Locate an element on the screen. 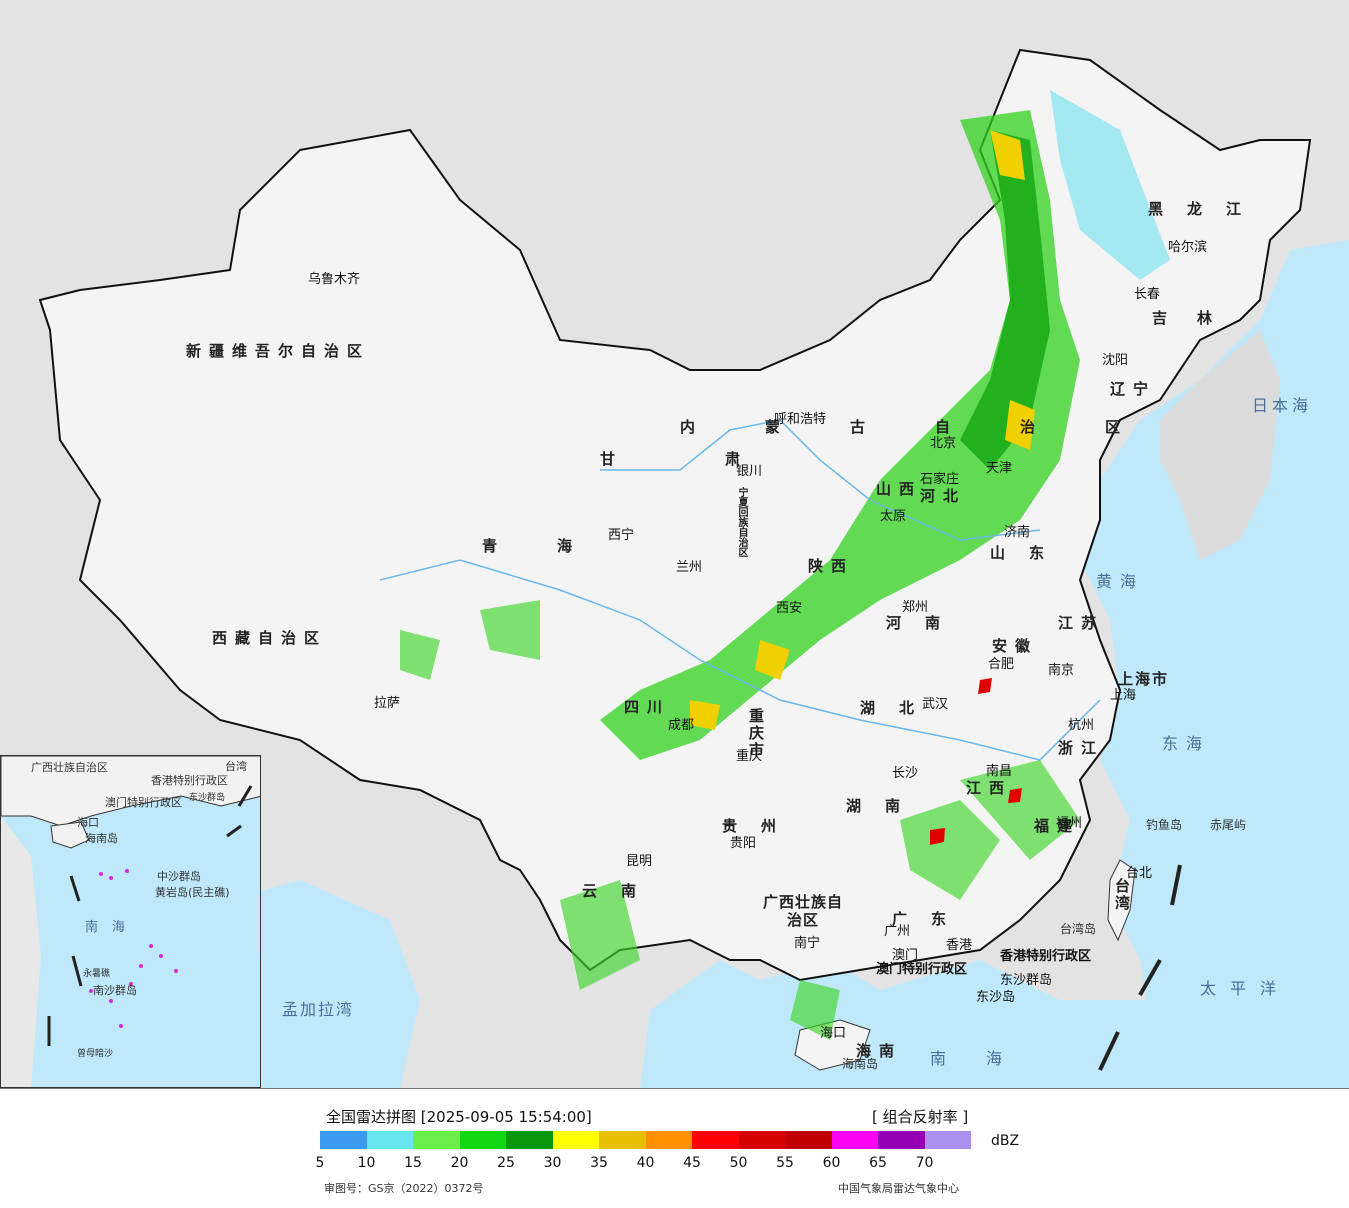  korea-japan-land is located at coordinates (1220, 445).